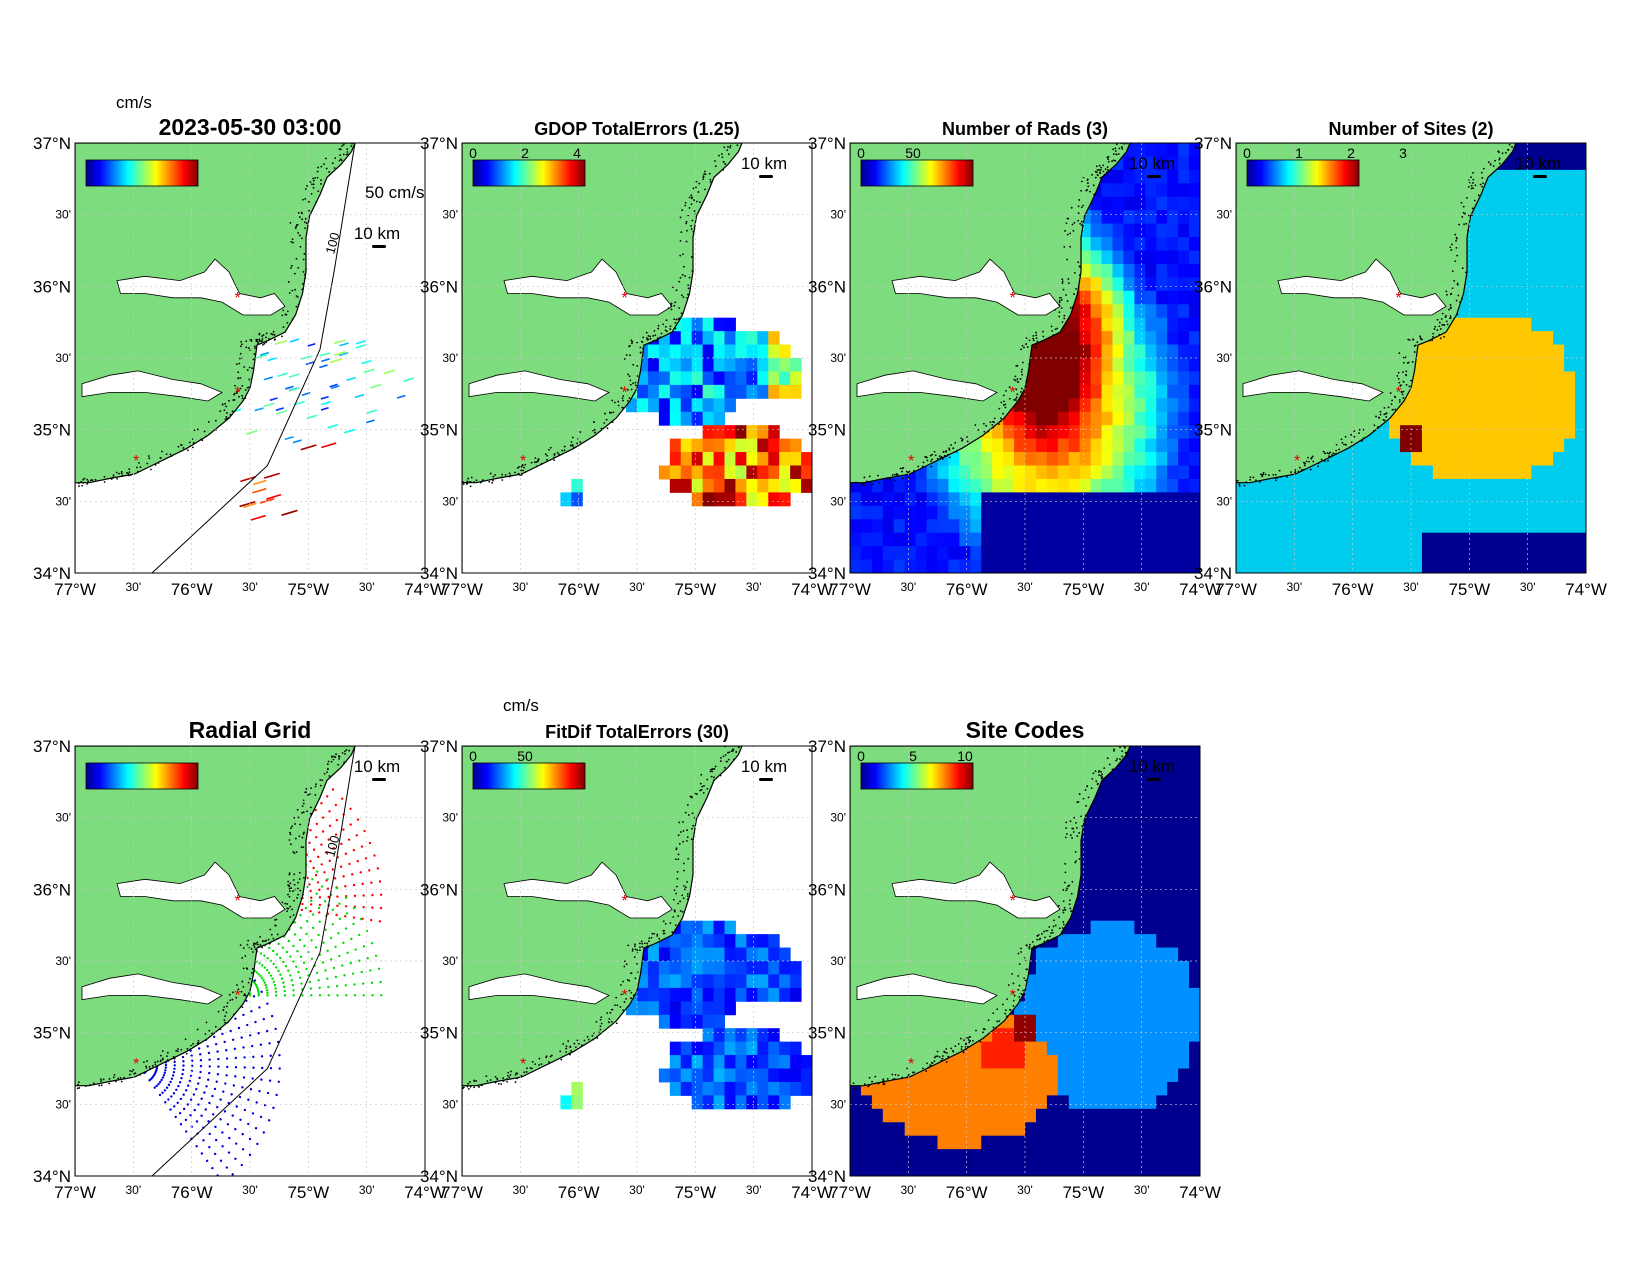  I want to click on current-vector, so click(273, 399).